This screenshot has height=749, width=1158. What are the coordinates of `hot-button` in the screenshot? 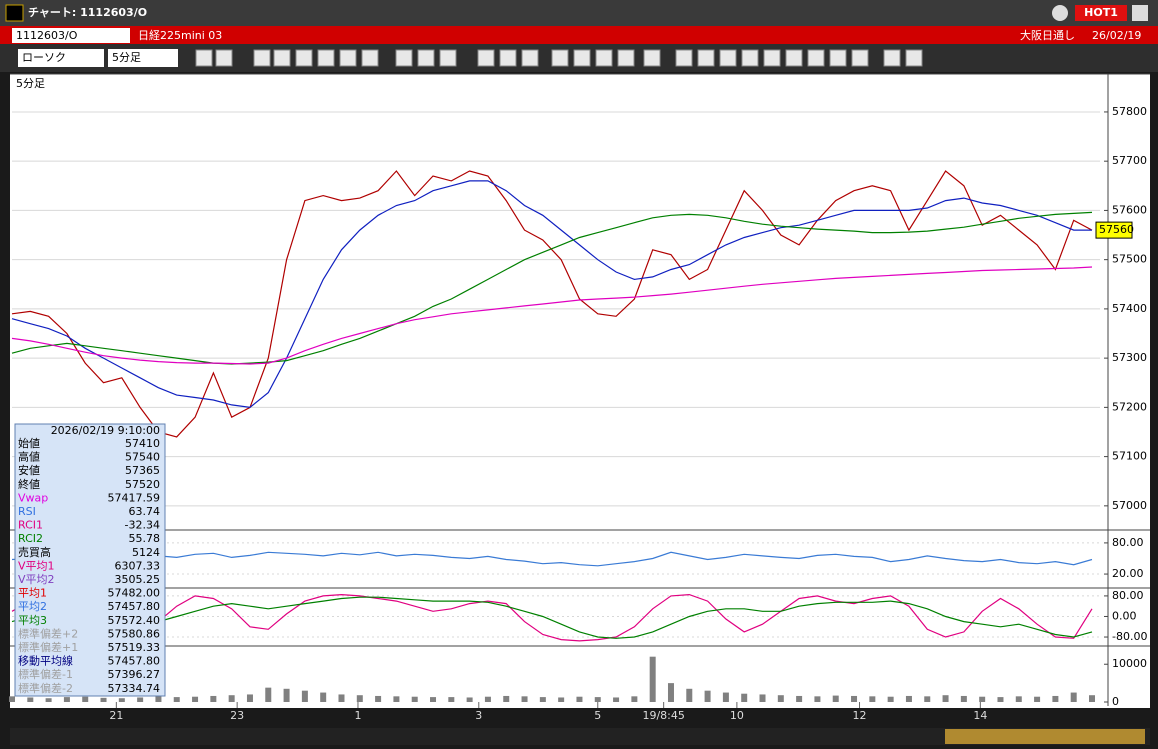 It's located at (1101, 13).